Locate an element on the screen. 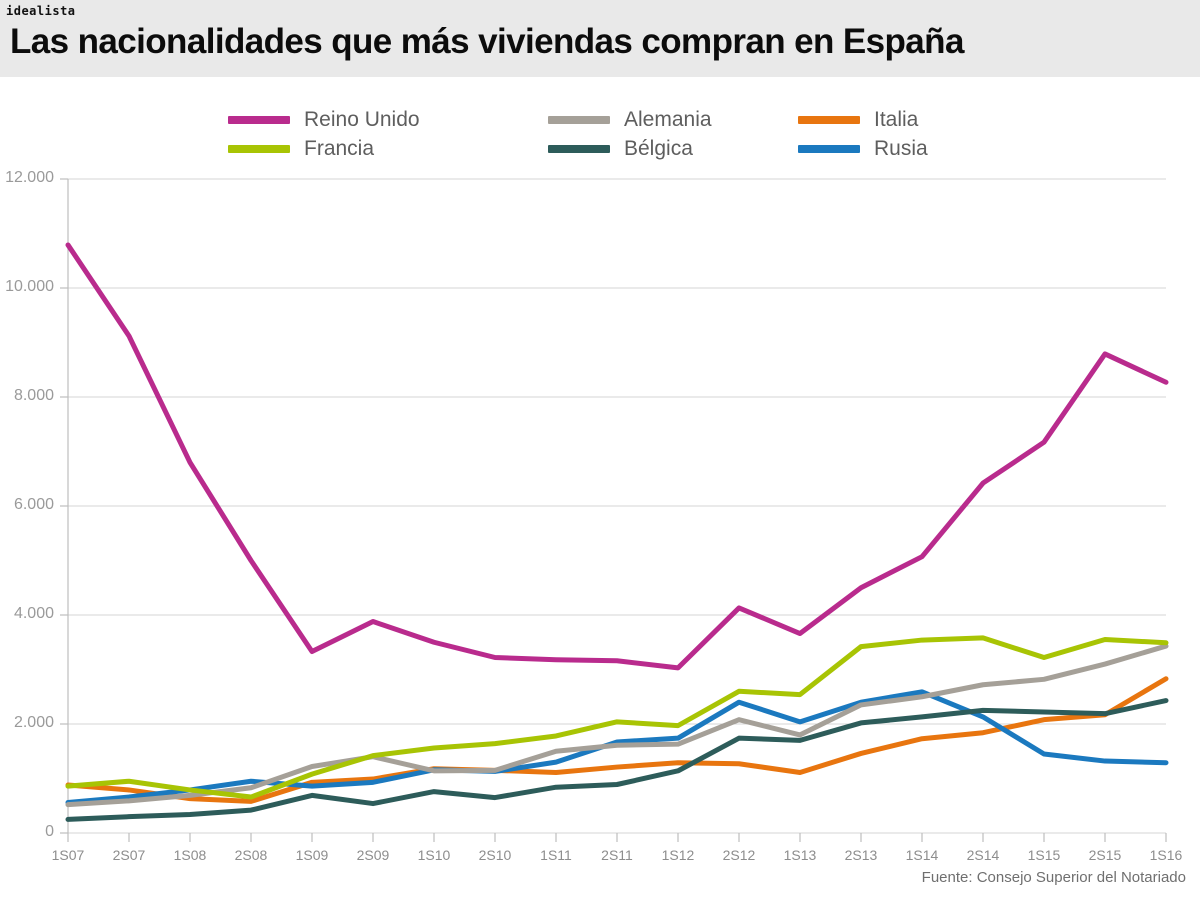  x-axis-tick-label: 1S10 is located at coordinates (434, 855).